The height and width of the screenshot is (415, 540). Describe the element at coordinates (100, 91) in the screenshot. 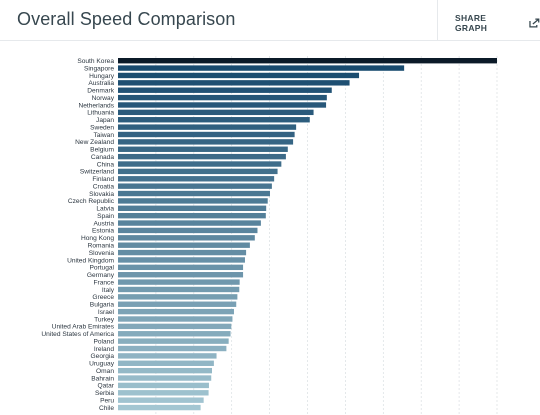

I see `category-label: Denmark` at that location.